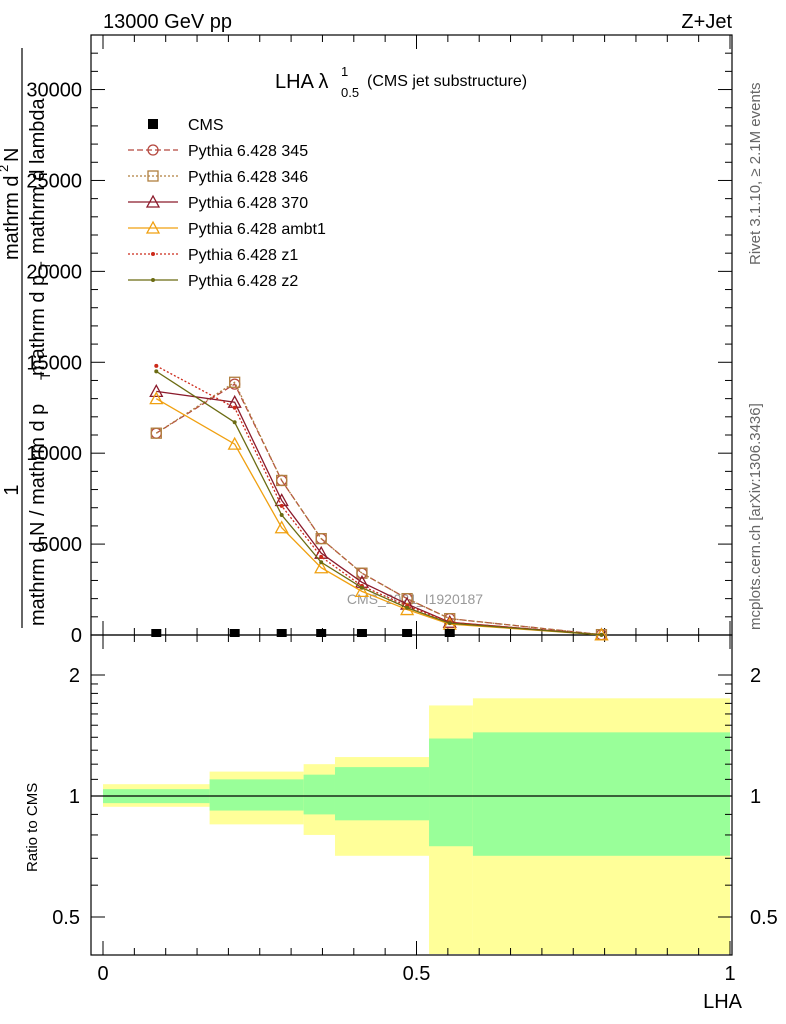 The width and height of the screenshot is (786, 1024). What do you see at coordinates (755, 174) in the screenshot?
I see `rivet-version-label: Rivet 3.1.10, ≥ 2.1M events` at bounding box center [755, 174].